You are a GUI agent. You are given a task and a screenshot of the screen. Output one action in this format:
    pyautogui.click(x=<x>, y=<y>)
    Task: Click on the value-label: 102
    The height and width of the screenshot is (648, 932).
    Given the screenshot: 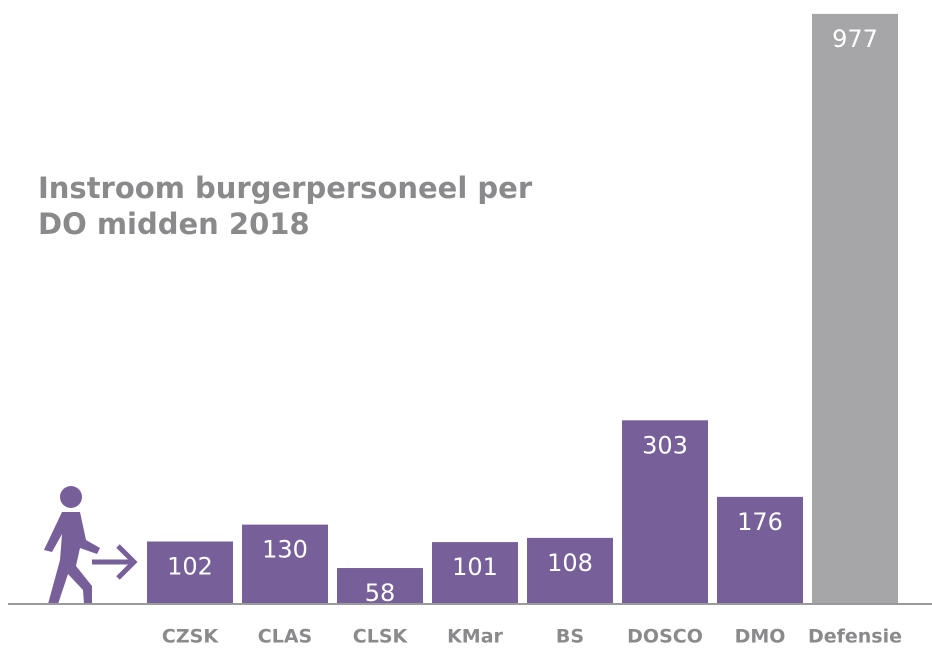 What is the action you would take?
    pyautogui.click(x=190, y=566)
    